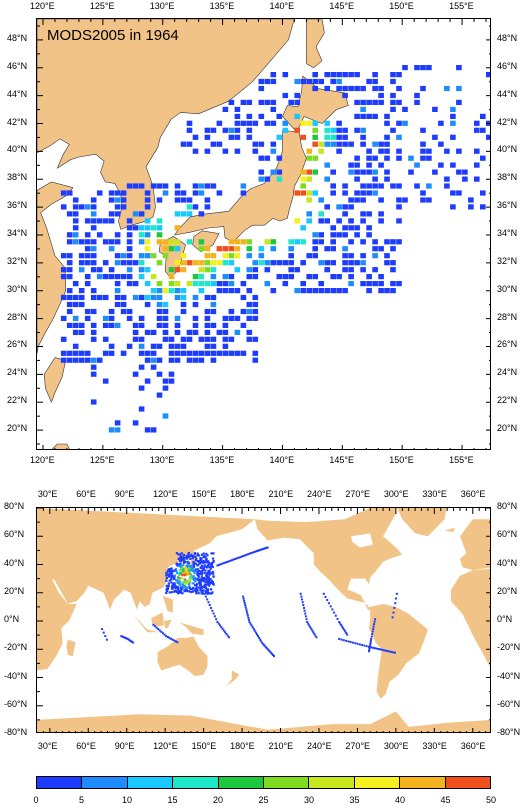 Image resolution: width=529 pixels, height=808 pixels. I want to click on lon-label-bottom: 360°E, so click(473, 746).